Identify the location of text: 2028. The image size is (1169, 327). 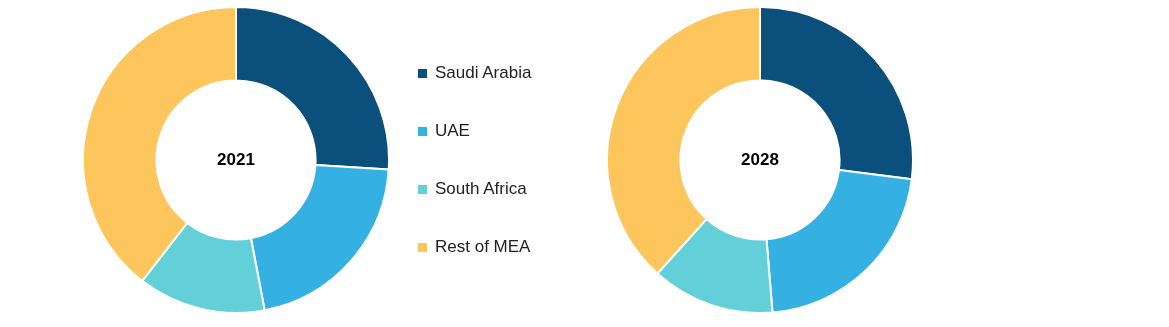
(760, 159).